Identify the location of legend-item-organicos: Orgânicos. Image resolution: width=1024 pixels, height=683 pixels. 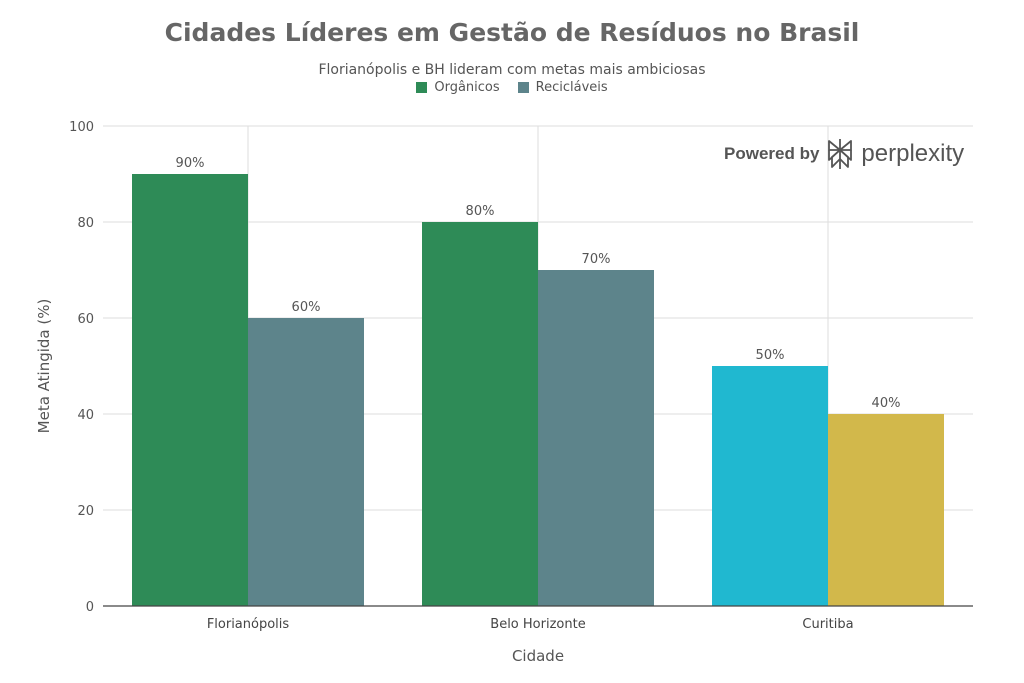
(458, 87).